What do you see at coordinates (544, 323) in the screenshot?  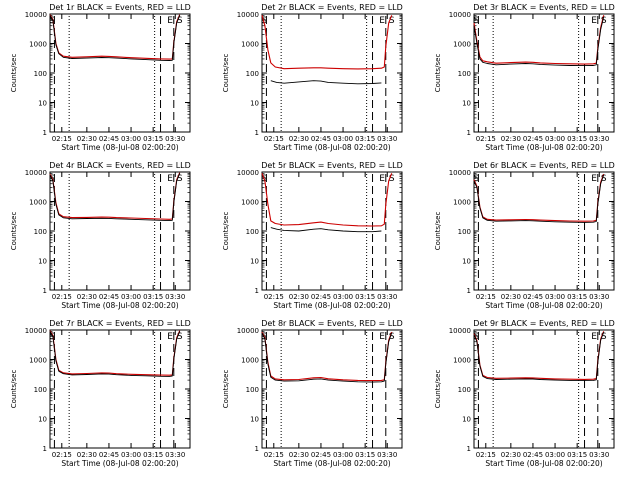 I see `chart-title: Det 9r BLACK = Events, RED = LLD` at bounding box center [544, 323].